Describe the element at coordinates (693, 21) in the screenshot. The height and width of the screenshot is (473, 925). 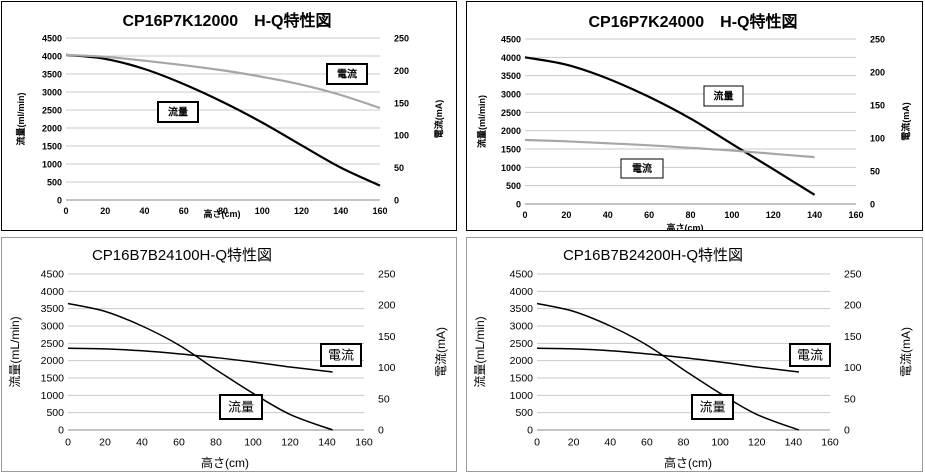
I see `chart-title: CP16P7K24000 H-Q特性図` at that location.